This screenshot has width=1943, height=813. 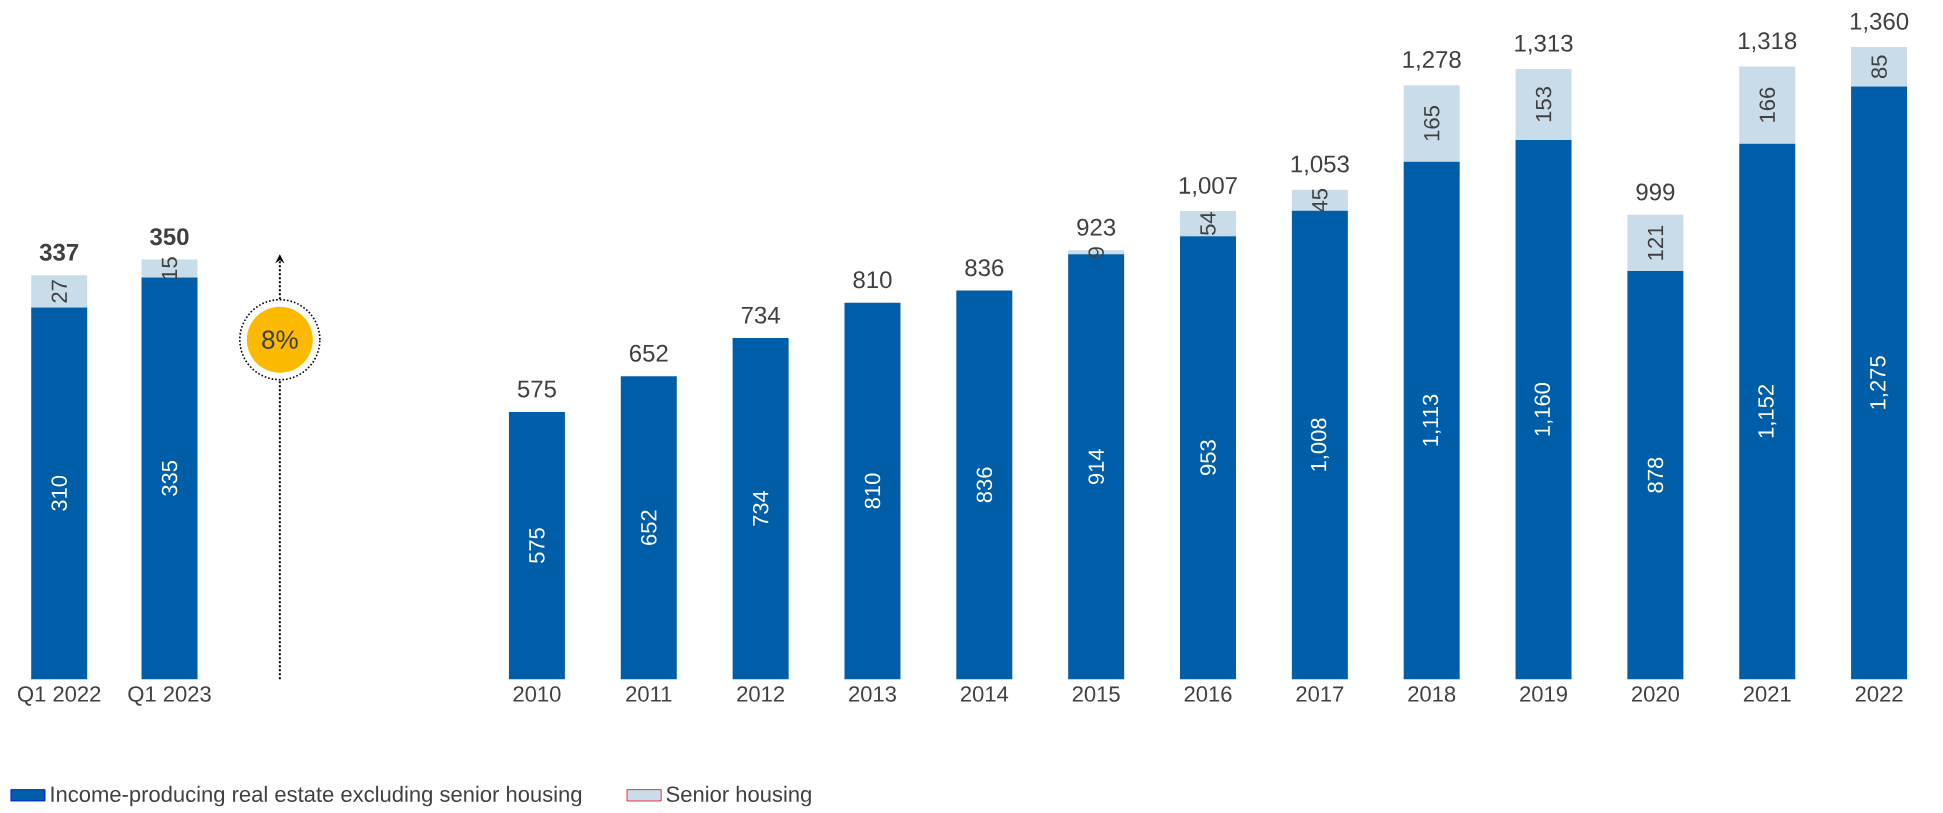 What do you see at coordinates (536, 389) in the screenshot?
I see `total-label: 575` at bounding box center [536, 389].